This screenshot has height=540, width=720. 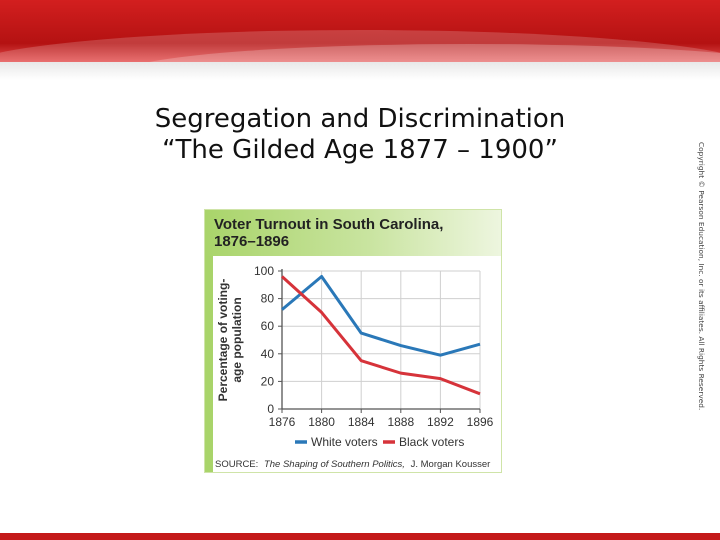 I want to click on source-title: The Shaping of Southern Politics,, so click(x=334, y=464).